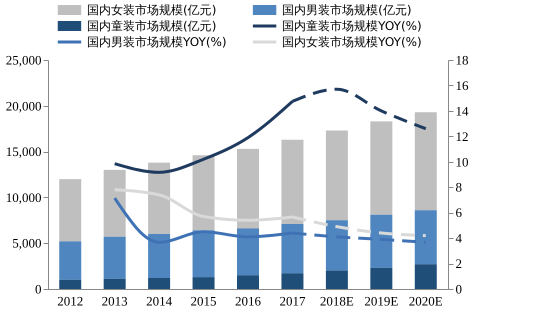  Describe the element at coordinates (292, 301) in the screenshot. I see `x-tick-label: 2017` at that location.